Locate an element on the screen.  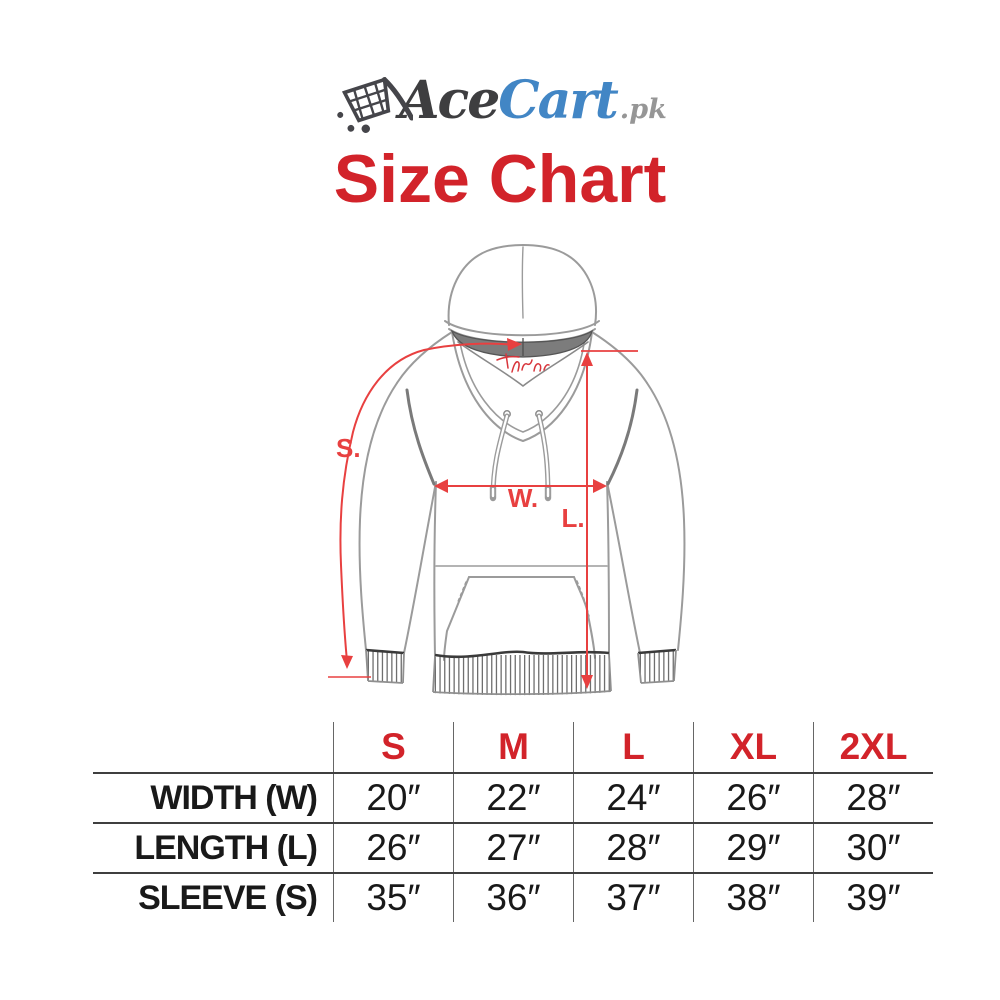
width-xl: 26″ is located at coordinates (753, 798).